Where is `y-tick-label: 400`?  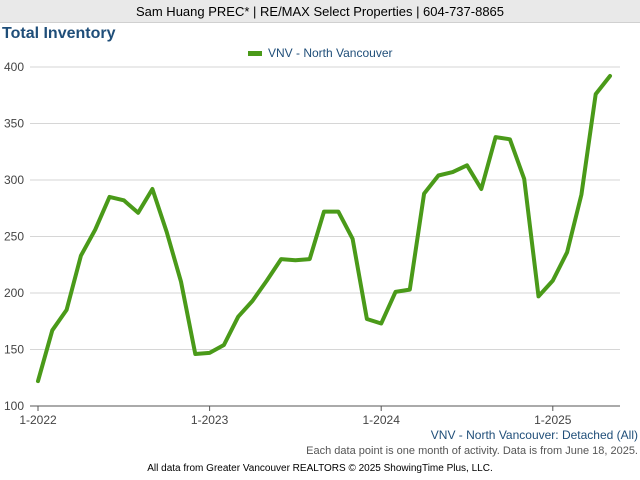
y-tick-label: 400 is located at coordinates (14, 67).